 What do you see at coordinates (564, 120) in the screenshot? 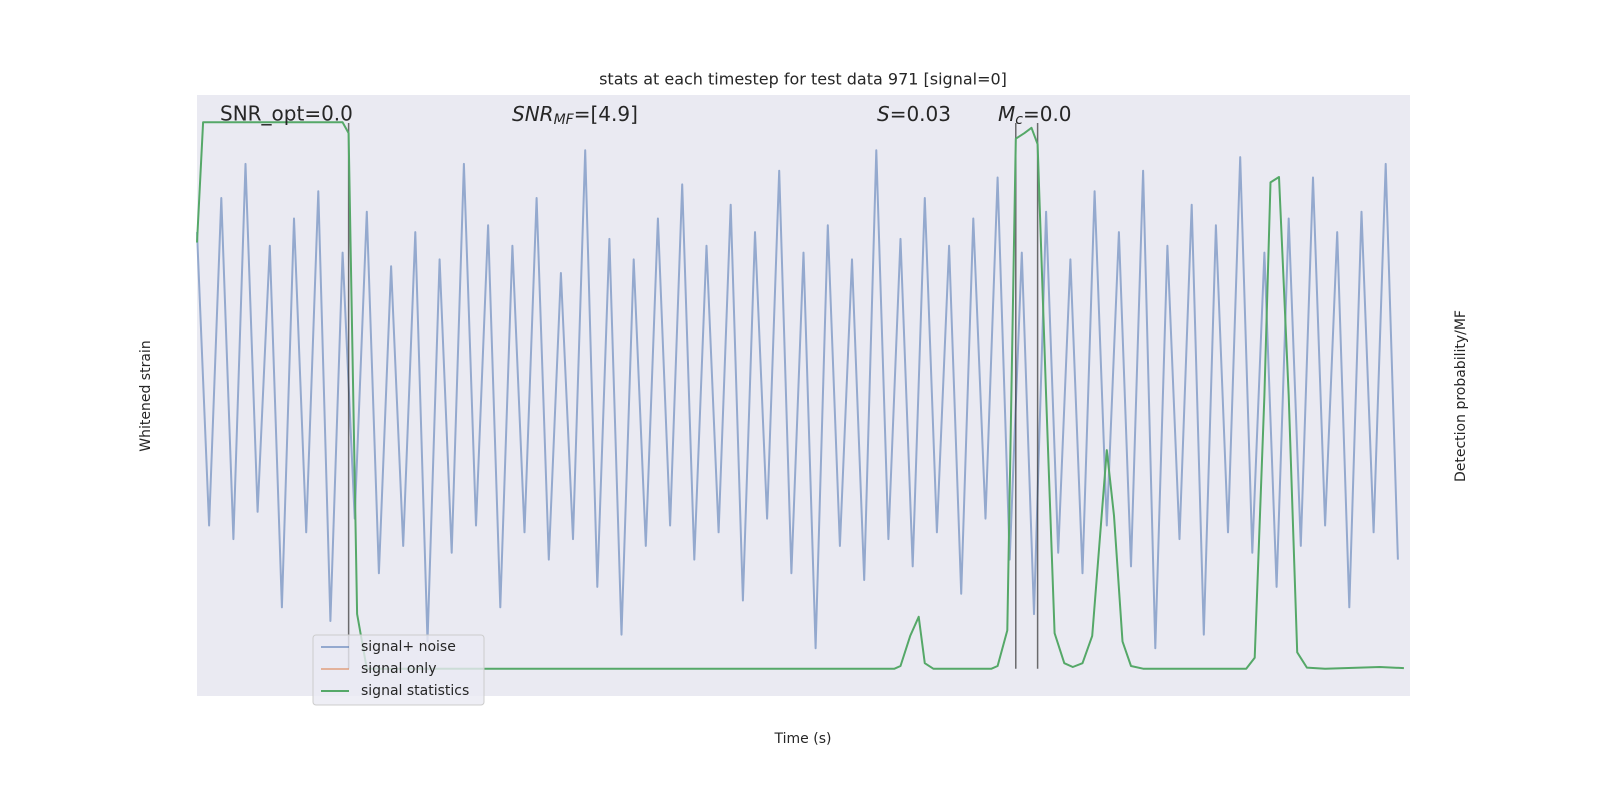
I see `annotation-sub: MF` at bounding box center [564, 120].